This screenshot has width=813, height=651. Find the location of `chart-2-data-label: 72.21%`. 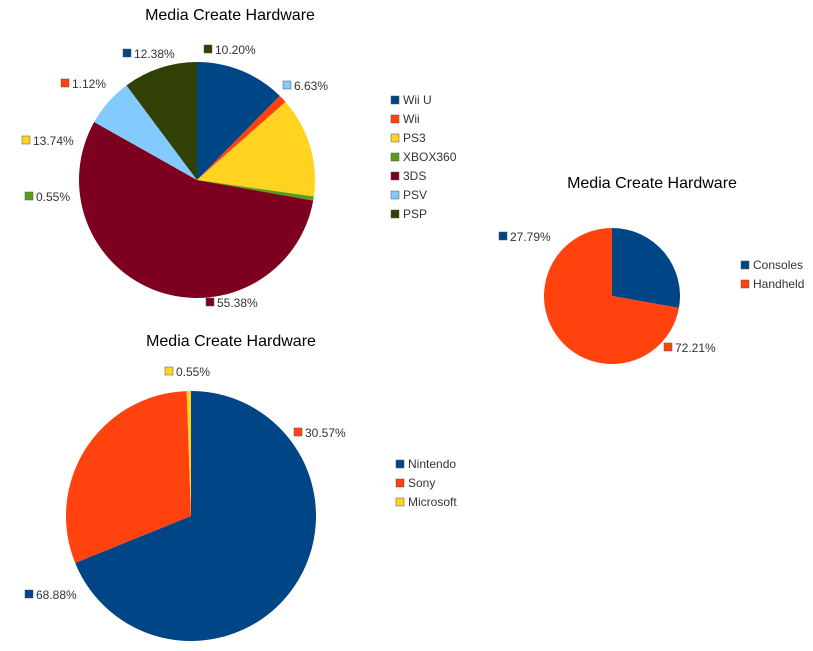

chart-2-data-label: 72.21% is located at coordinates (695, 348).